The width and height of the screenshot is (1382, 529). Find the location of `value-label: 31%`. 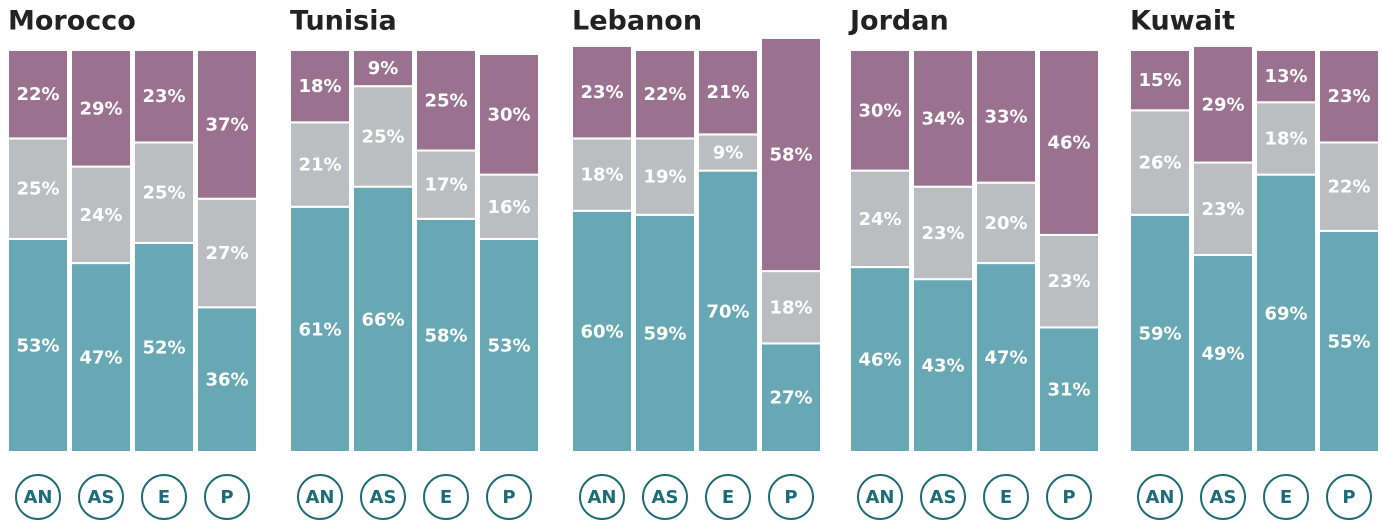

value-label: 31% is located at coordinates (1068, 390).